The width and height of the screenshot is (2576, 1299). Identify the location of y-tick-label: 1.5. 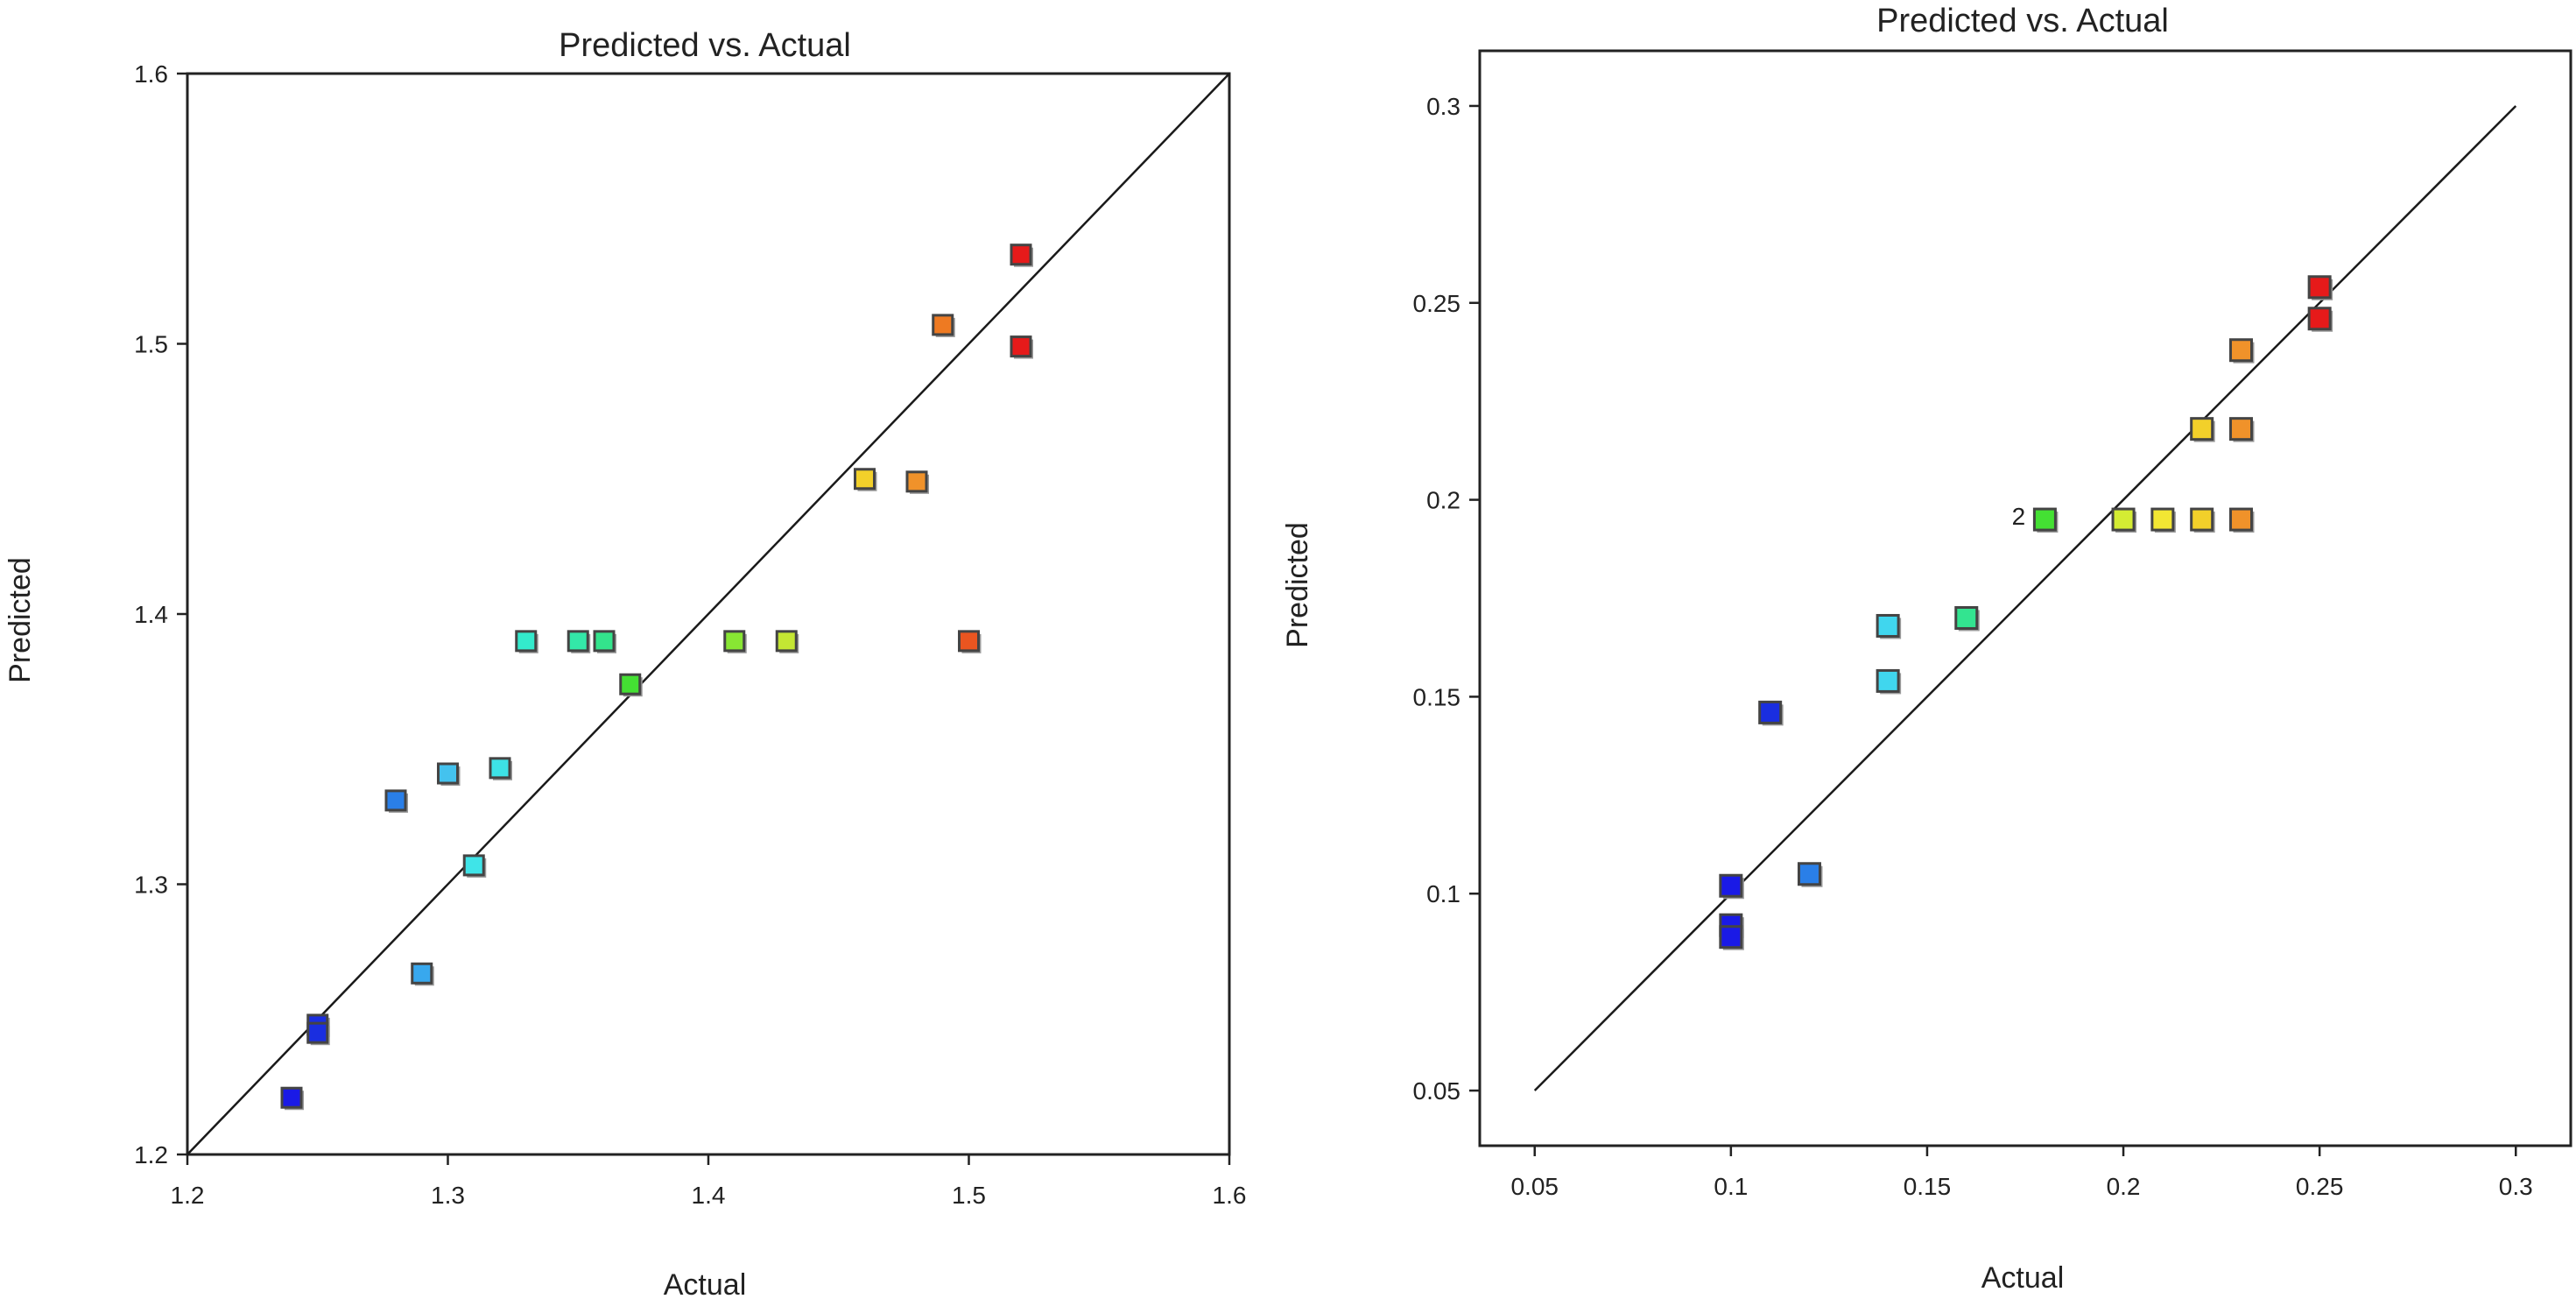
(151, 345).